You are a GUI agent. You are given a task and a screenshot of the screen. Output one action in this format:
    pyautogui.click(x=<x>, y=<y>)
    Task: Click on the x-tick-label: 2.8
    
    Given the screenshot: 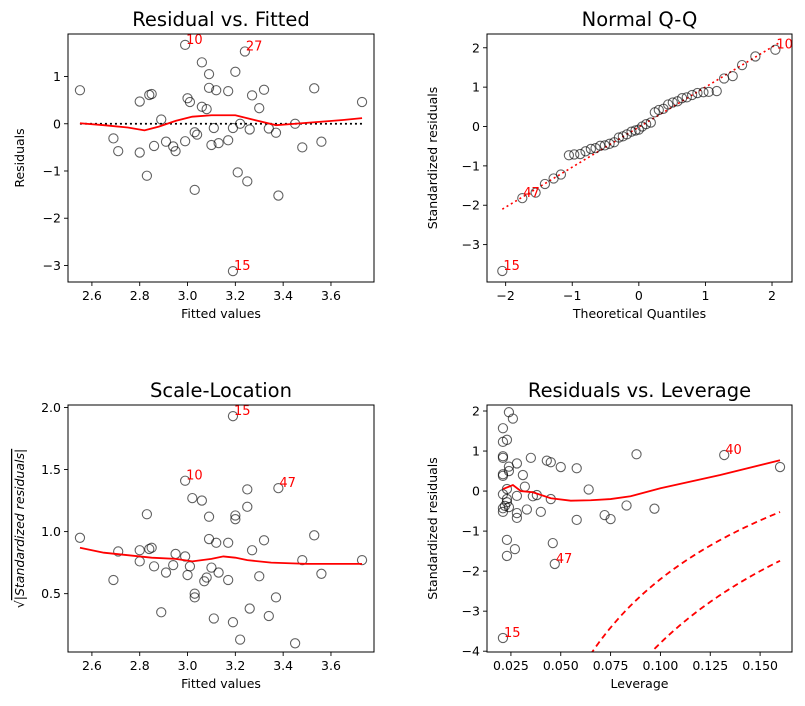 What is the action you would take?
    pyautogui.click(x=140, y=665)
    